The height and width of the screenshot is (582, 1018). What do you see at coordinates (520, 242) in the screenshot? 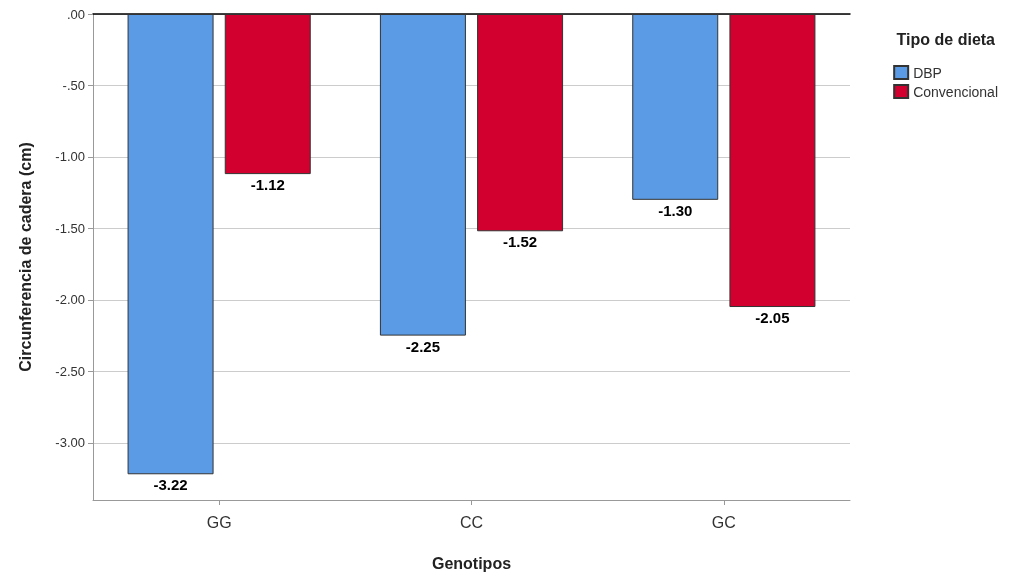
I see `data-label: -1.52` at bounding box center [520, 242].